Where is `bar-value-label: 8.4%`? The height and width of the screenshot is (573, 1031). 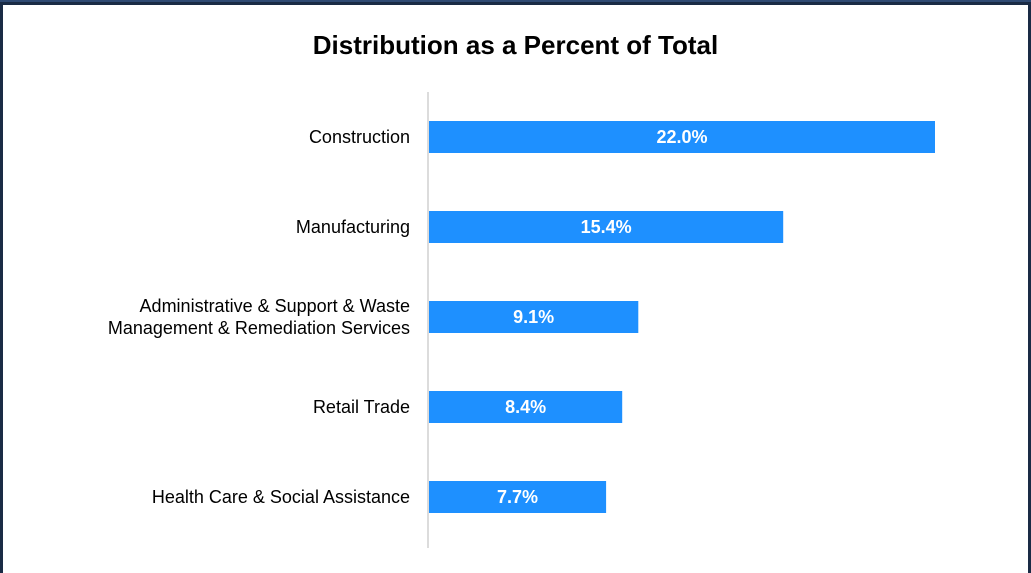 bar-value-label: 8.4% is located at coordinates (525, 407).